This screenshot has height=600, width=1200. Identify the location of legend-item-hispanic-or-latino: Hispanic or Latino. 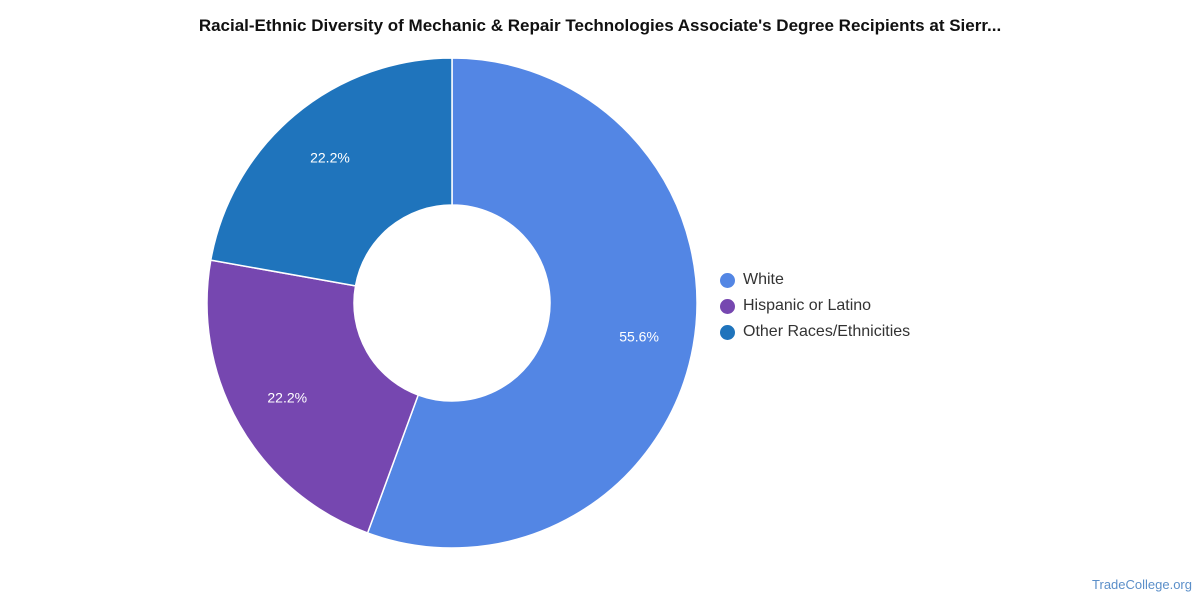
(815, 306).